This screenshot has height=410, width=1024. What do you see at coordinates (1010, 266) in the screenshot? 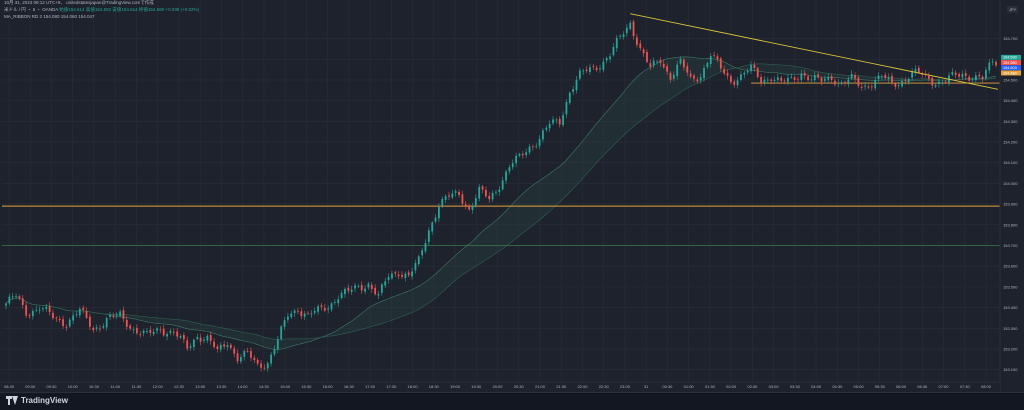
I see `y-tick-label: 153.600` at bounding box center [1010, 266].